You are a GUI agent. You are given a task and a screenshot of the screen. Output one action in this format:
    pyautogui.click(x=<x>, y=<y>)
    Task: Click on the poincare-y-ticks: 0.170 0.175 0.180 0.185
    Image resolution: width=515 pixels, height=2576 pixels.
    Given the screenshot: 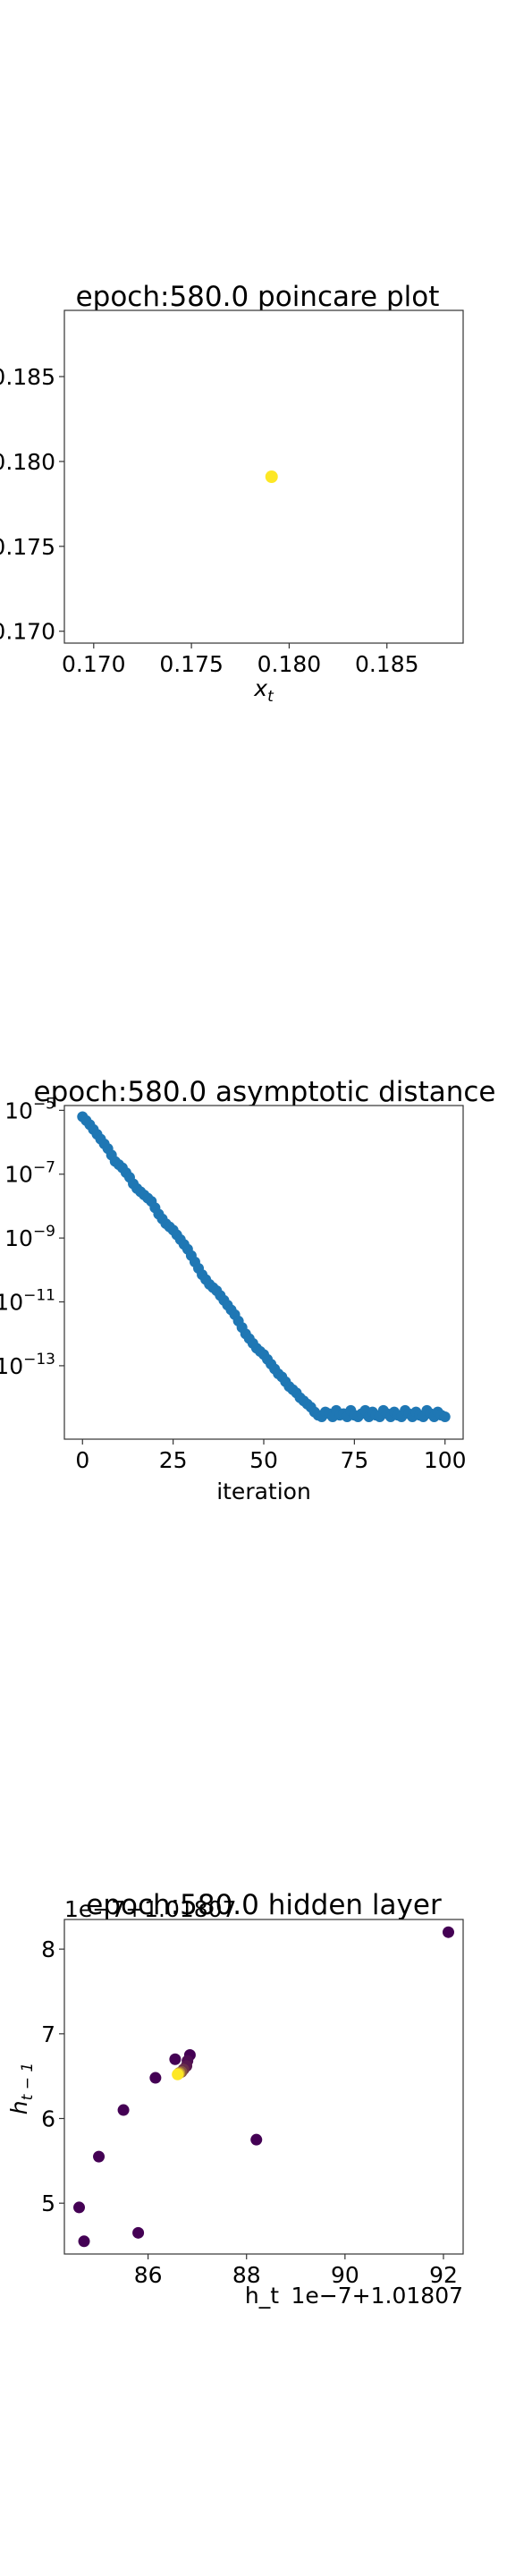 What is the action you would take?
    pyautogui.click(x=32, y=504)
    